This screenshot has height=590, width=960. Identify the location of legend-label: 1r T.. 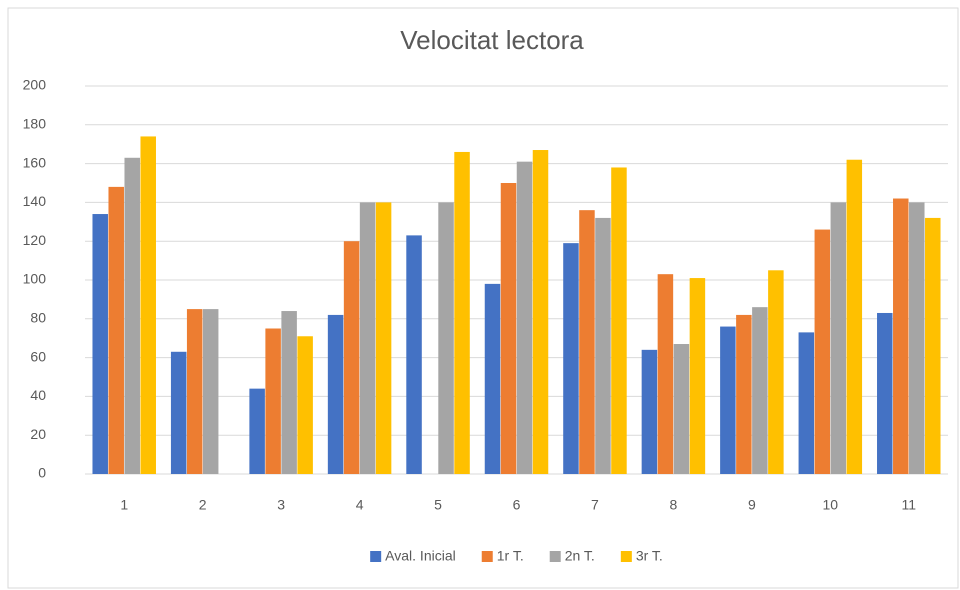
(510, 556).